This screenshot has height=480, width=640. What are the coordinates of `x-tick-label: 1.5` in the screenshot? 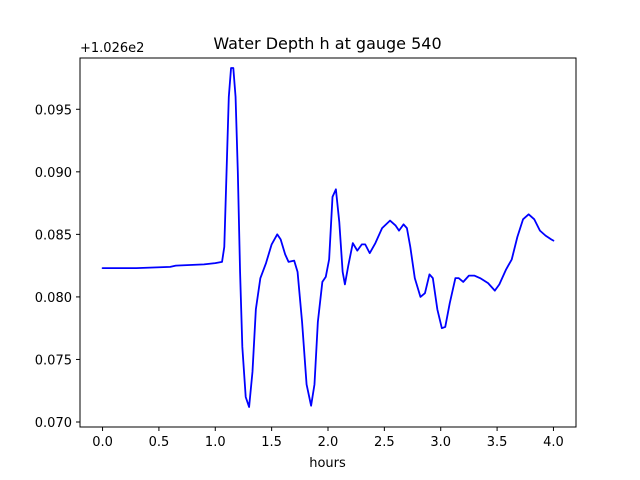 It's located at (271, 442).